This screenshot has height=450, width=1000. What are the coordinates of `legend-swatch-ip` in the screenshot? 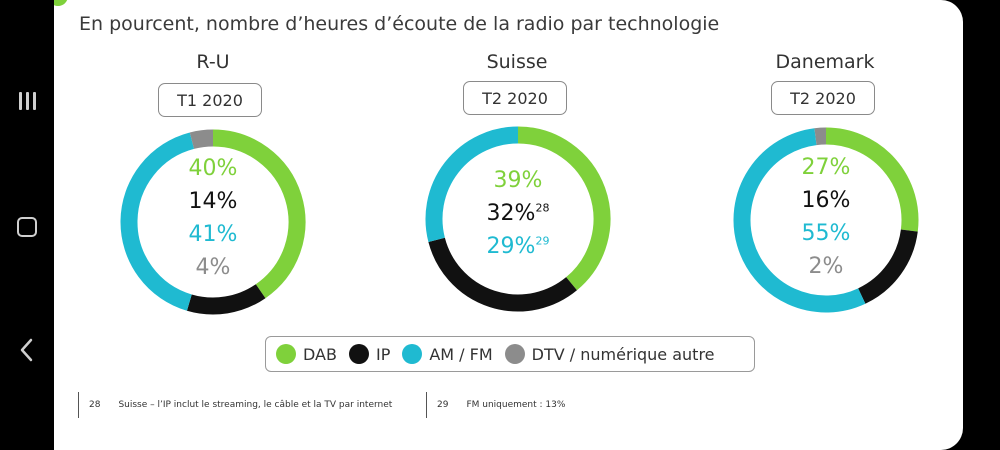 It's located at (358, 354).